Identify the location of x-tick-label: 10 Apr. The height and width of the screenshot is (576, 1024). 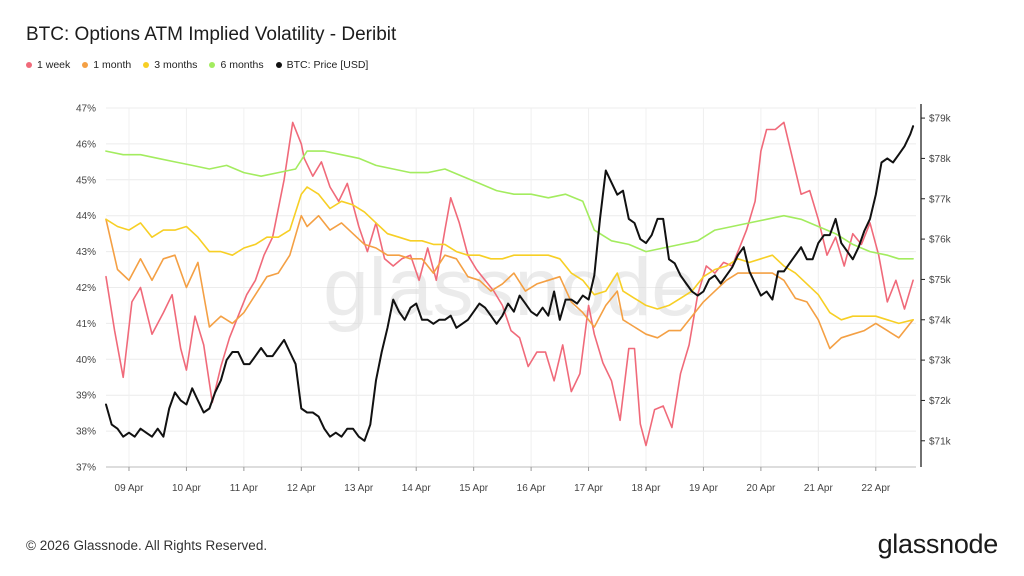
(187, 488).